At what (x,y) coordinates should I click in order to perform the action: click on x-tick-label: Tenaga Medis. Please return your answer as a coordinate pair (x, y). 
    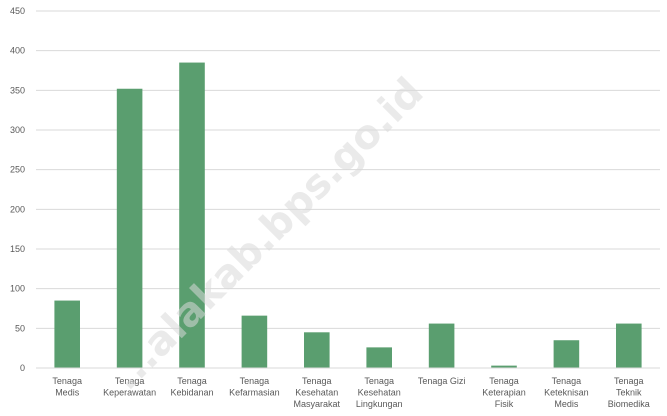
    Looking at the image, I should click on (67, 387).